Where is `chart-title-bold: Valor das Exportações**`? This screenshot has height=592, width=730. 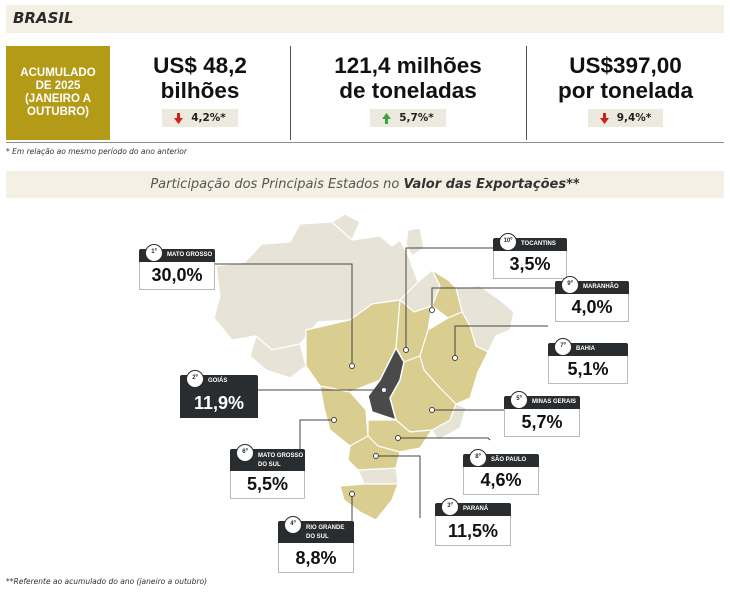
chart-title-bold: Valor das Exportações** is located at coordinates (491, 184).